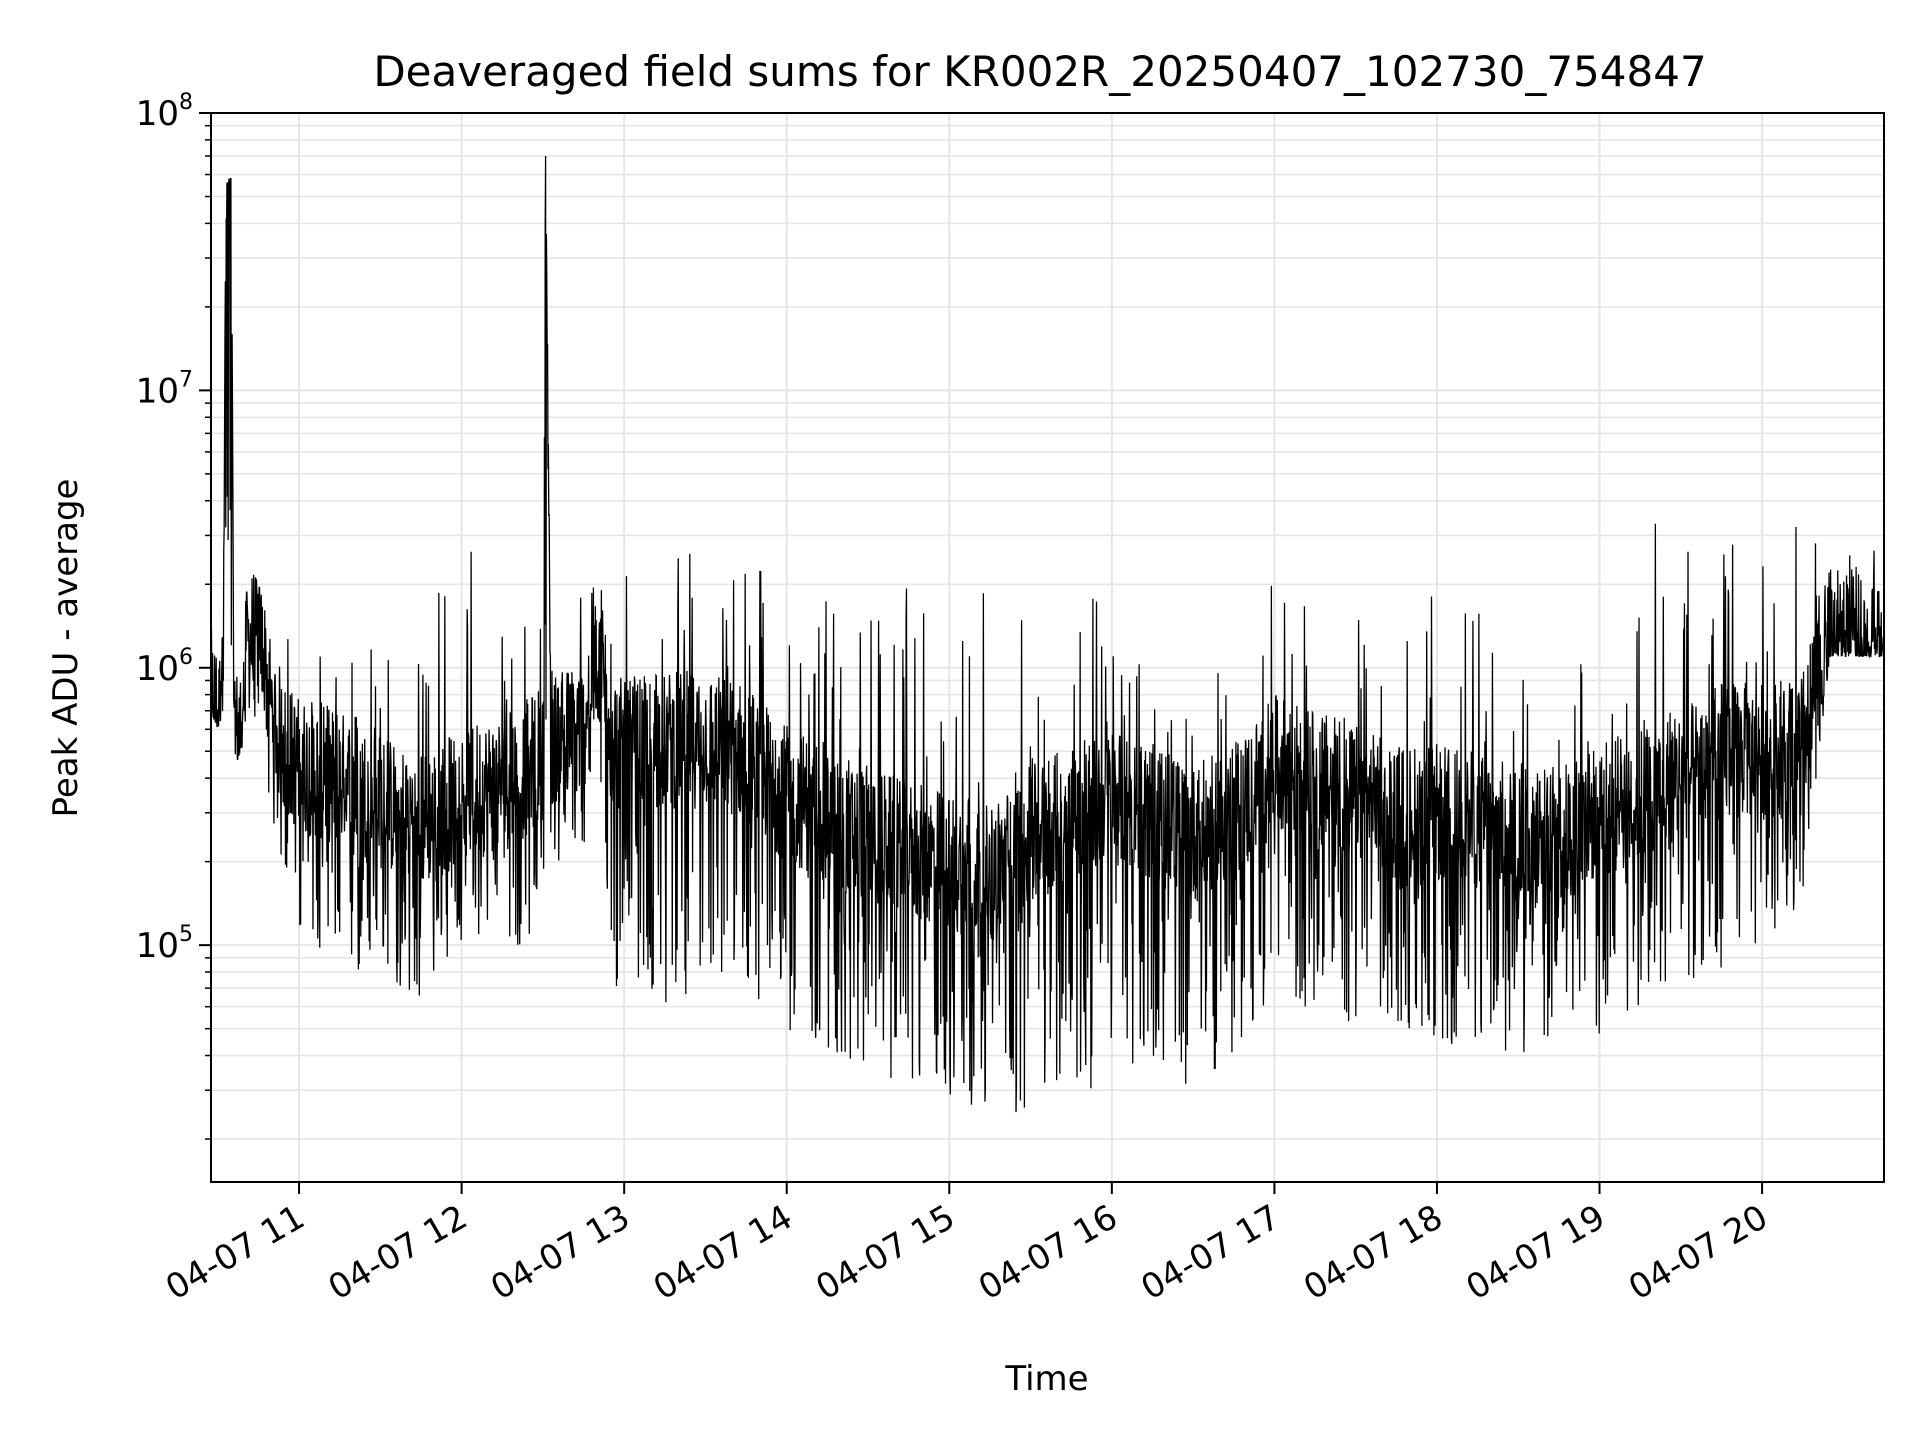 The height and width of the screenshot is (1440, 1920). I want to click on x-tick-label: 04-07 17, so click(1211, 1252).